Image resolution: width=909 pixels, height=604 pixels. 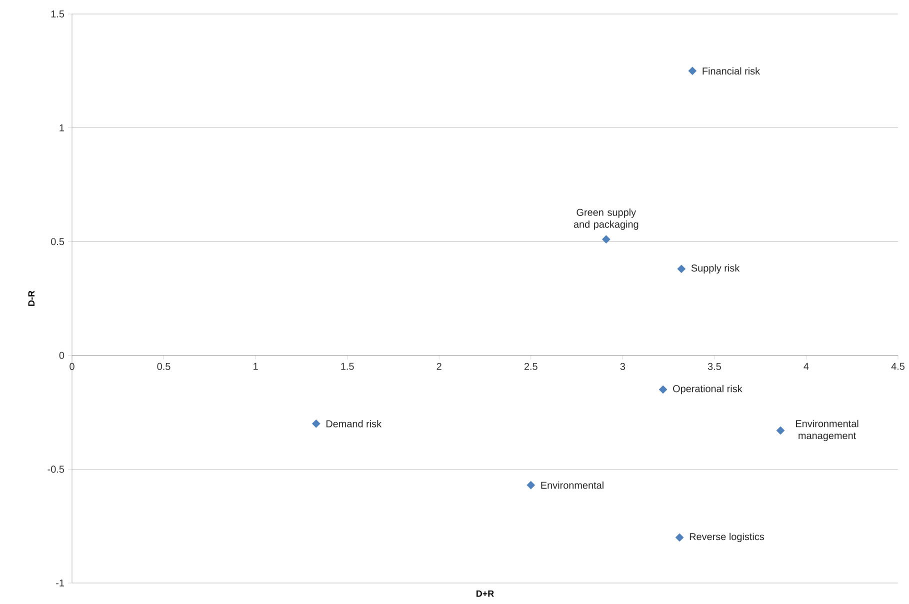 What do you see at coordinates (531, 366) in the screenshot?
I see `x-tick-label: 2.5` at bounding box center [531, 366].